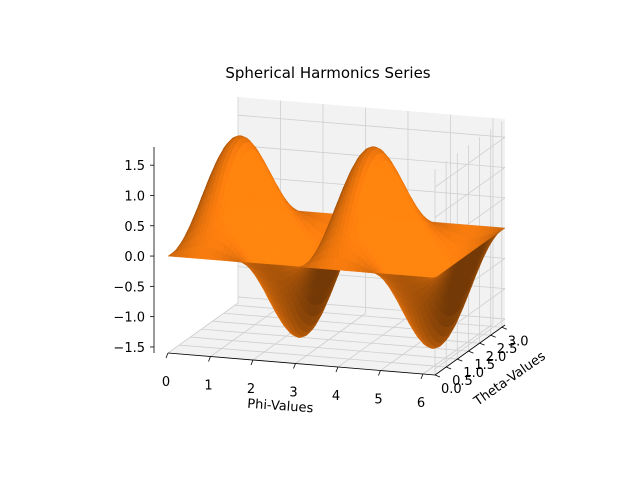 The height and width of the screenshot is (478, 640). Describe the element at coordinates (336, 396) in the screenshot. I see `x-tick-label: 4` at that location.